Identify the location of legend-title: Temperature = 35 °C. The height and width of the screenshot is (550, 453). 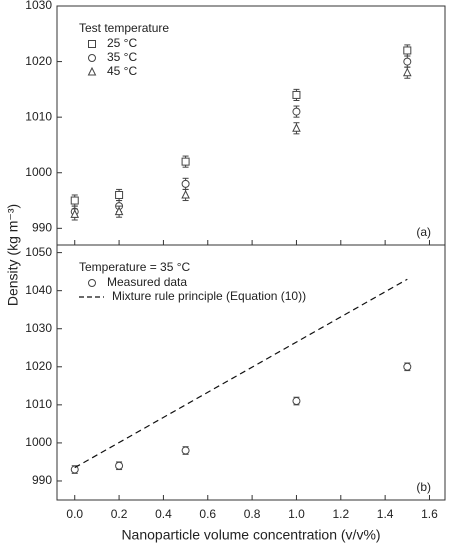
(135, 267).